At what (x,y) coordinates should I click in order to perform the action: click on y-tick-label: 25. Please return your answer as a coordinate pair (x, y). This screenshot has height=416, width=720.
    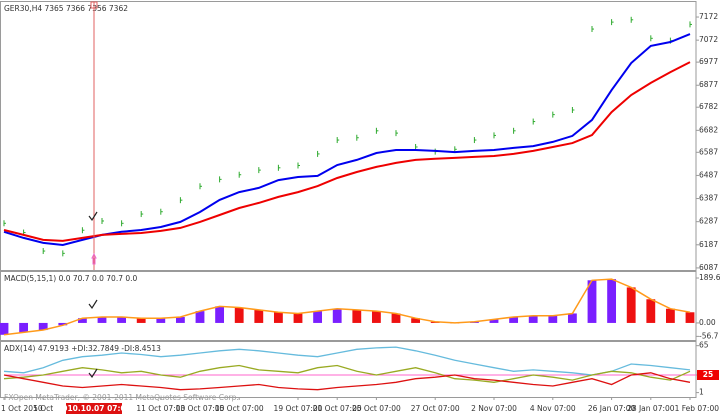
    Looking at the image, I should click on (708, 374).